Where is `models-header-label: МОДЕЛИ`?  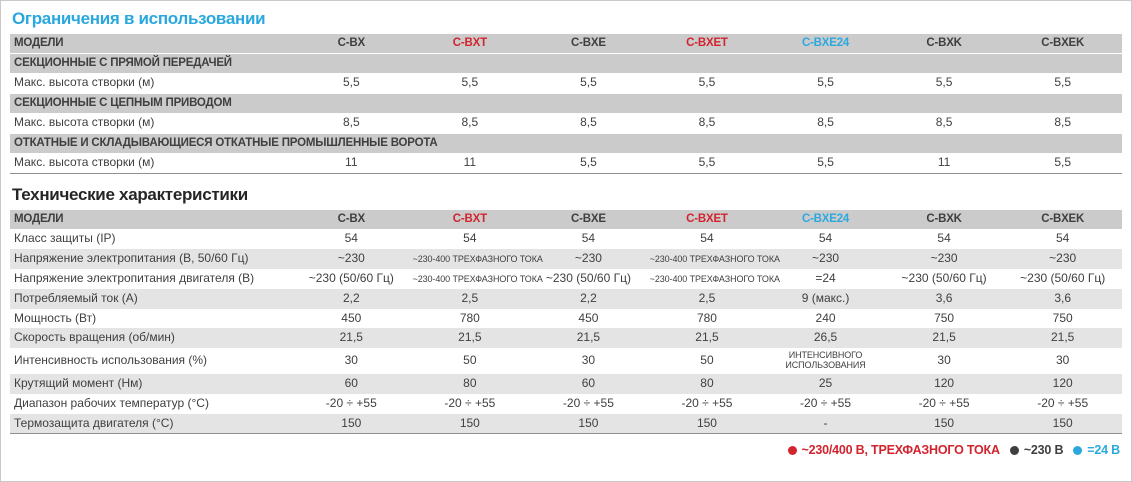
models-header-label: МОДЕЛИ is located at coordinates (151, 44).